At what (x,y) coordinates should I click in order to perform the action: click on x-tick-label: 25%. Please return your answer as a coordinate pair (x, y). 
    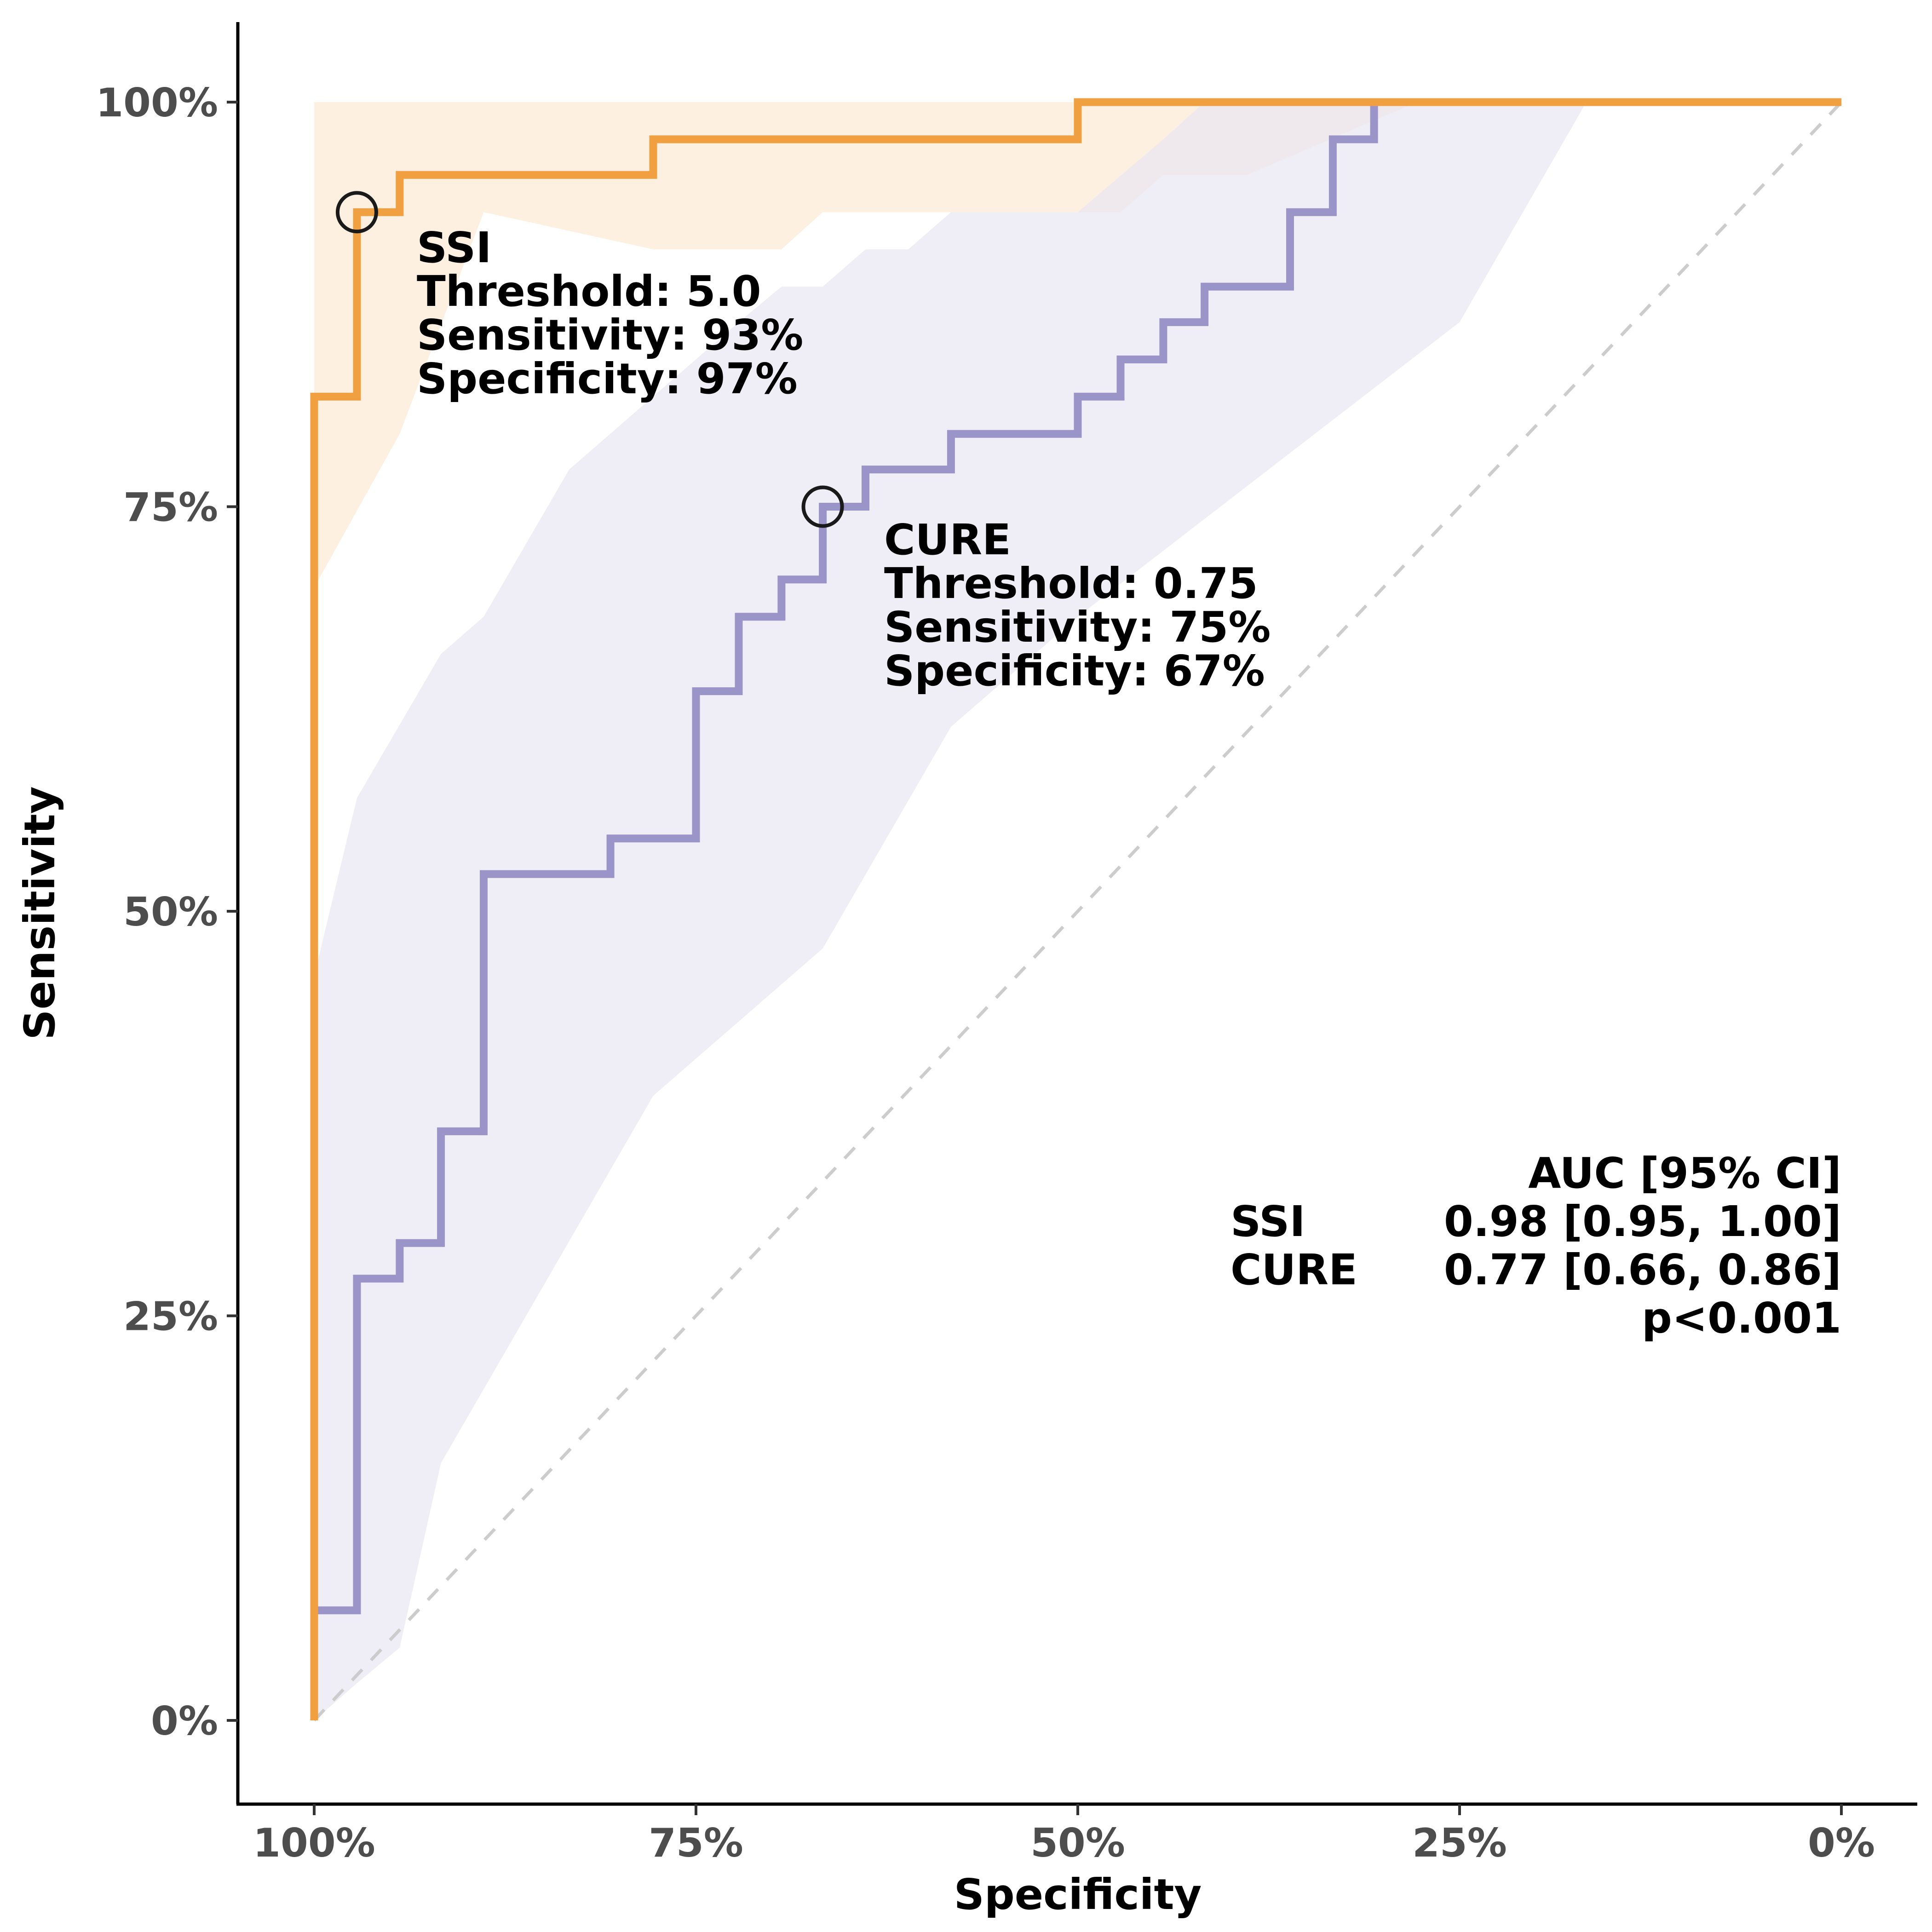
    Looking at the image, I should click on (1459, 1843).